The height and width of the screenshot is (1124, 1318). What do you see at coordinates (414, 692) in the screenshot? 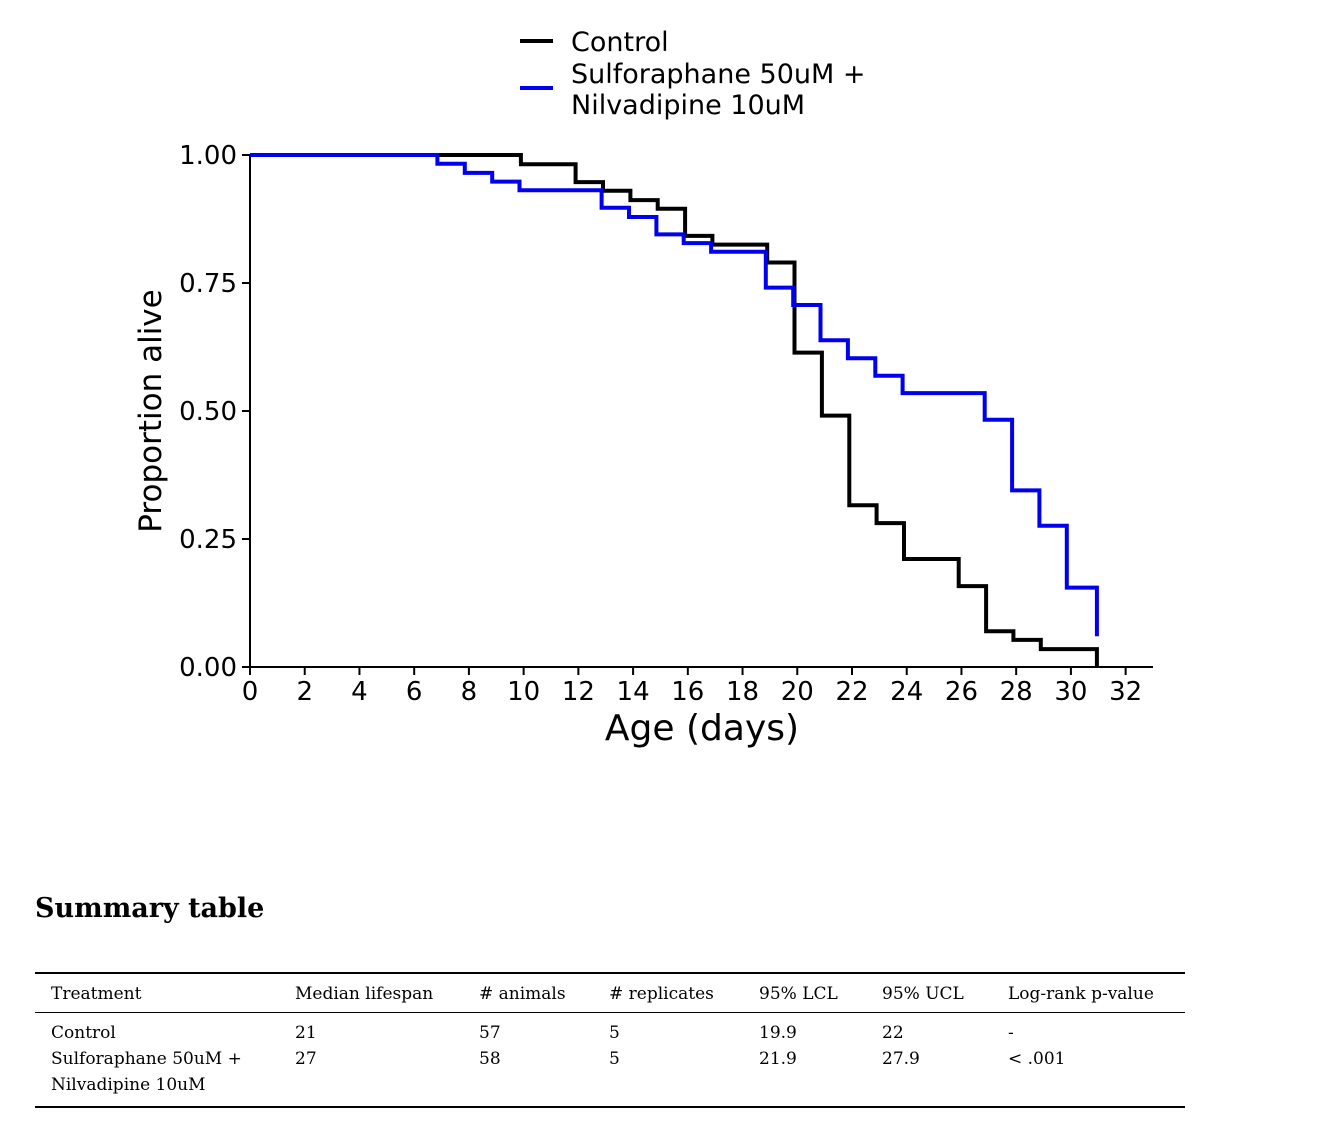
I see `x-tick-label: 6` at bounding box center [414, 692].